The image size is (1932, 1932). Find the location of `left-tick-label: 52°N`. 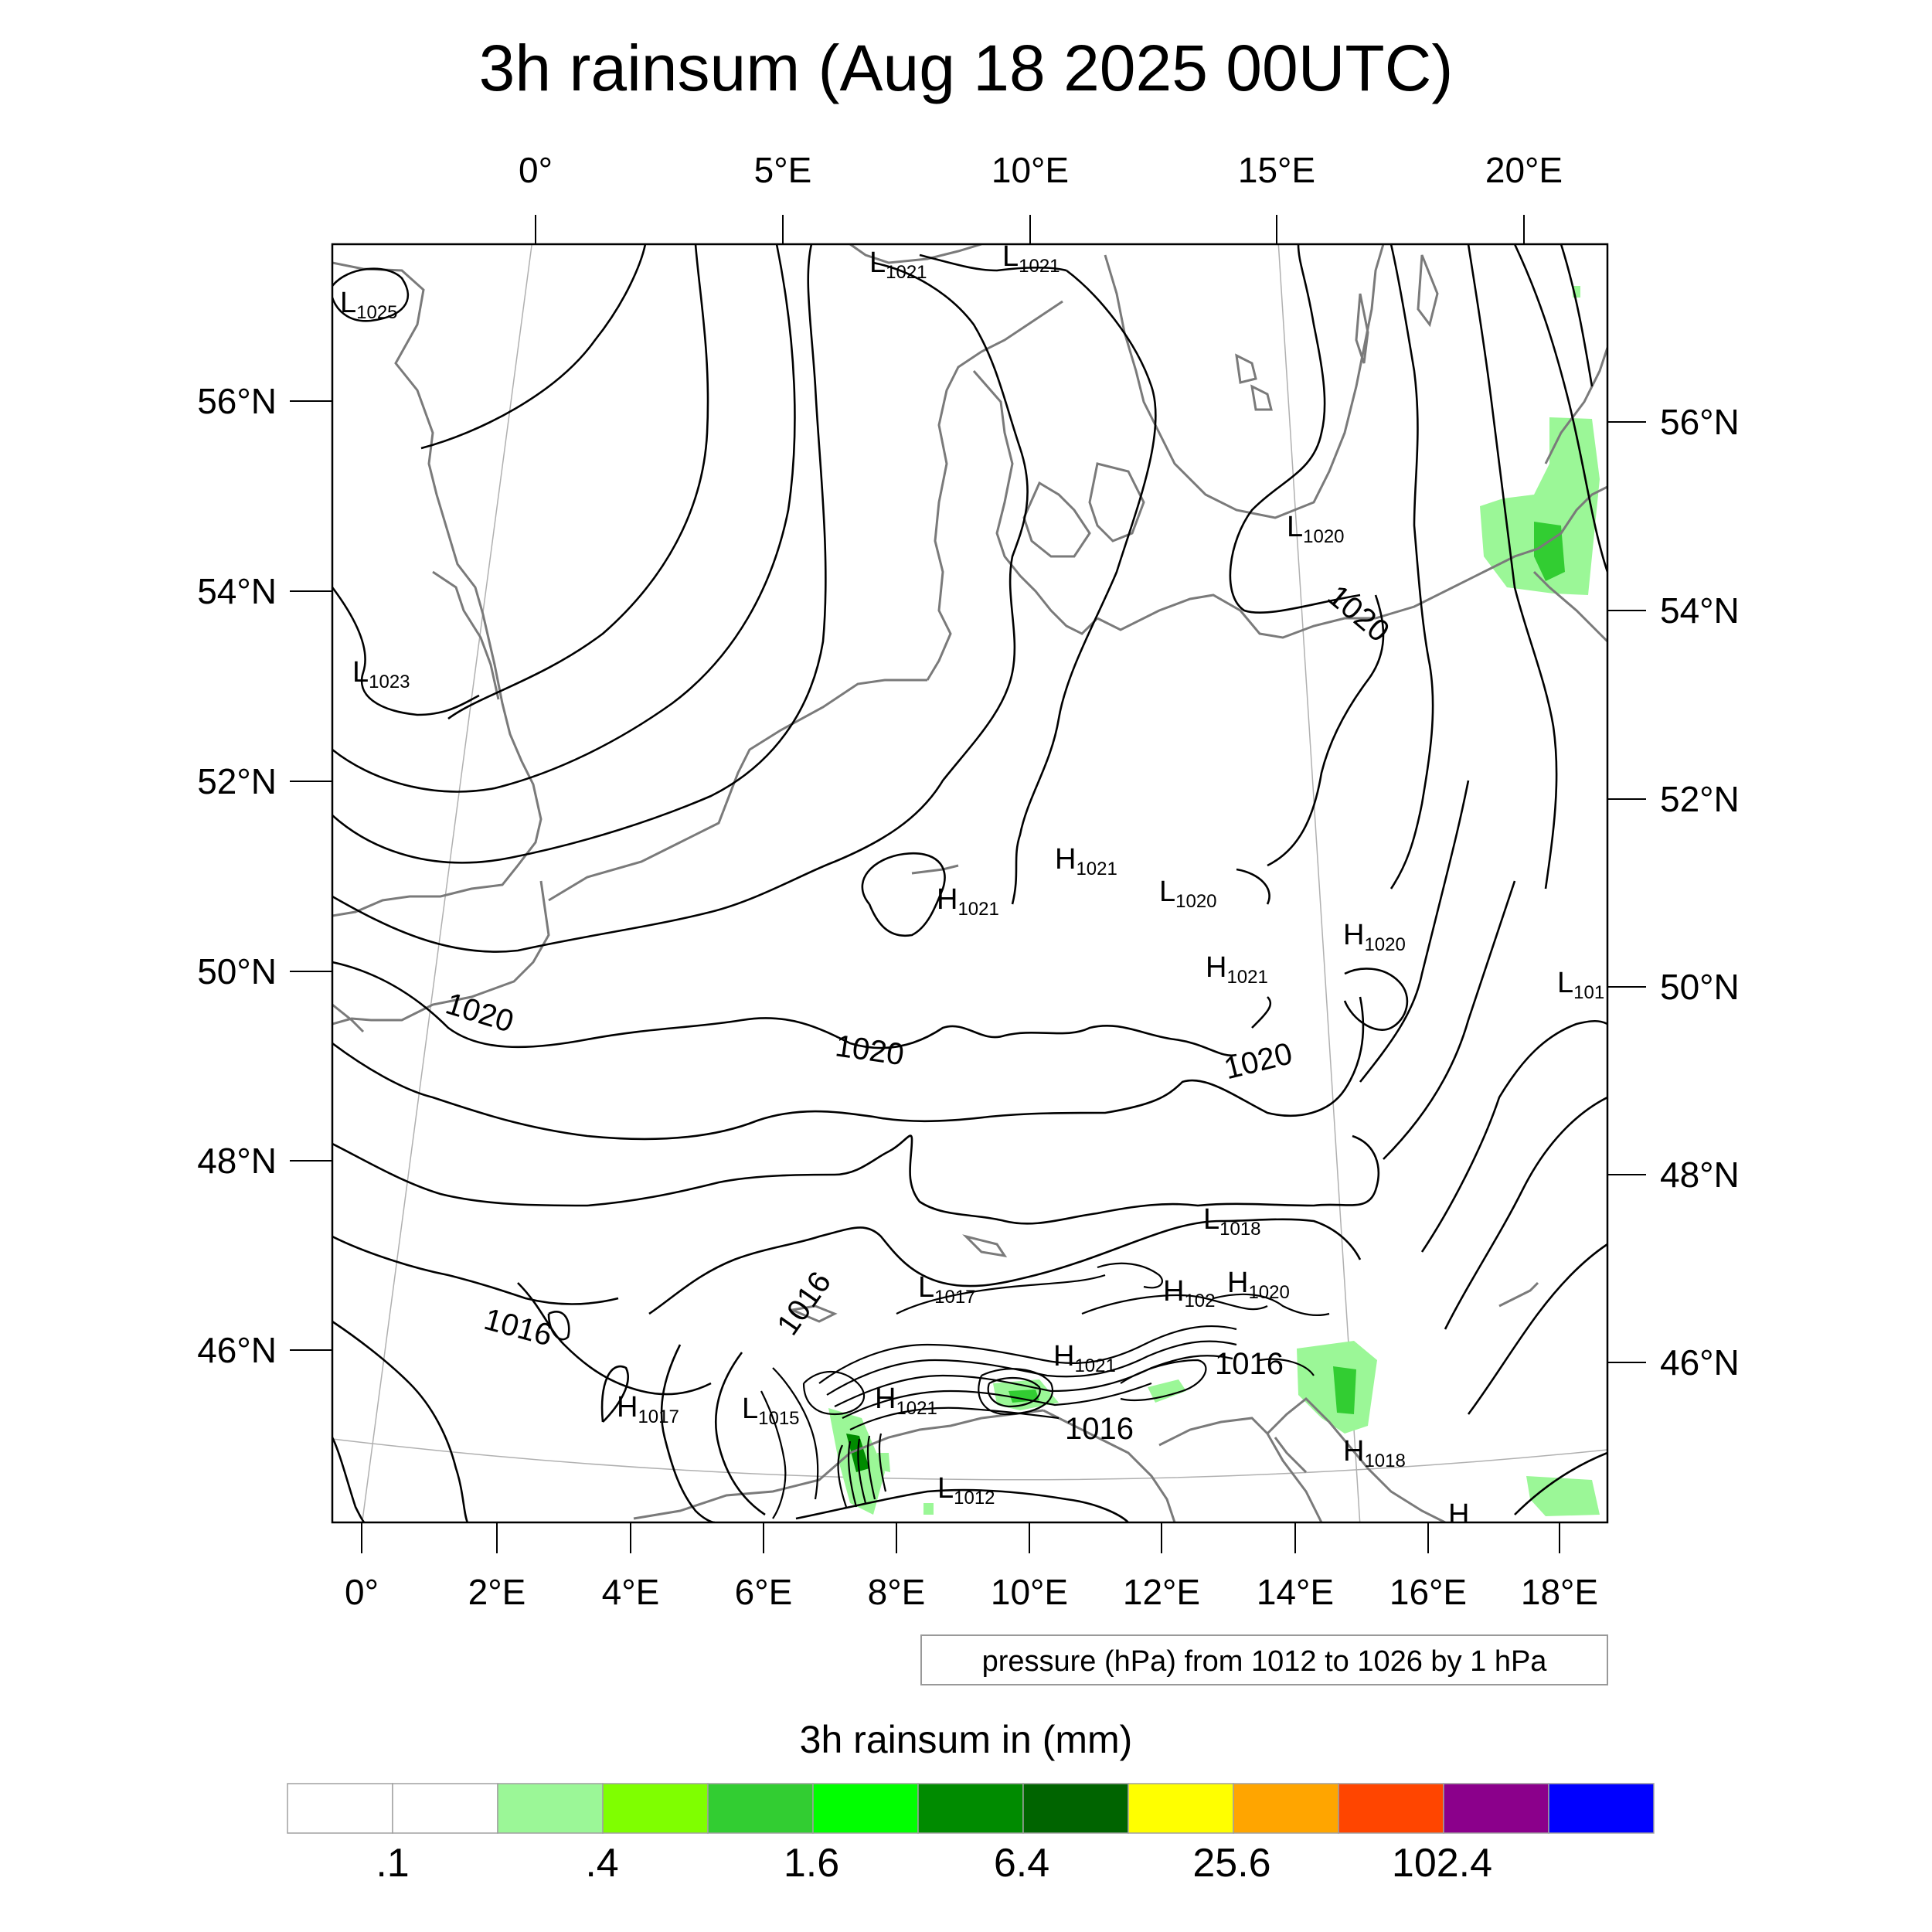

left-tick-label: 52°N is located at coordinates (237, 781).